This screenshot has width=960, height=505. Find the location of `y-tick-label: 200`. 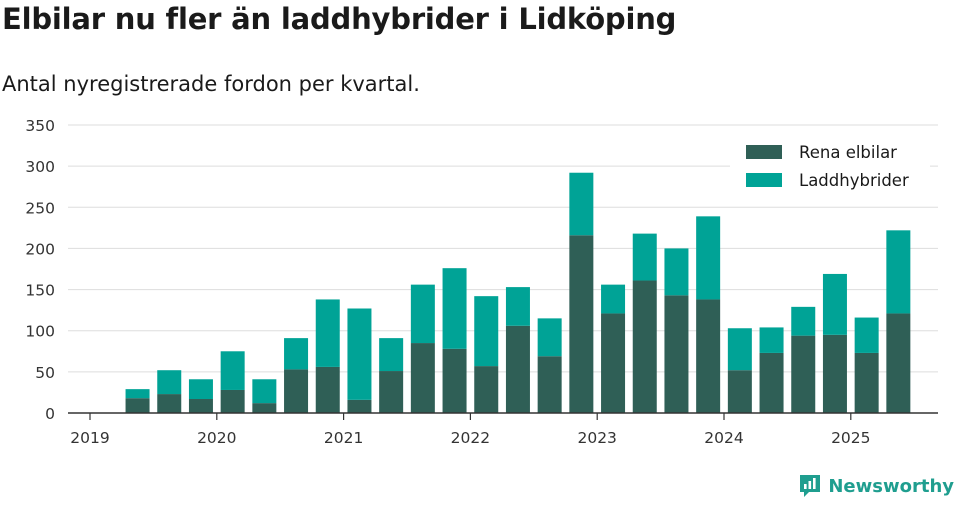

y-tick-label: 200 is located at coordinates (40, 249).